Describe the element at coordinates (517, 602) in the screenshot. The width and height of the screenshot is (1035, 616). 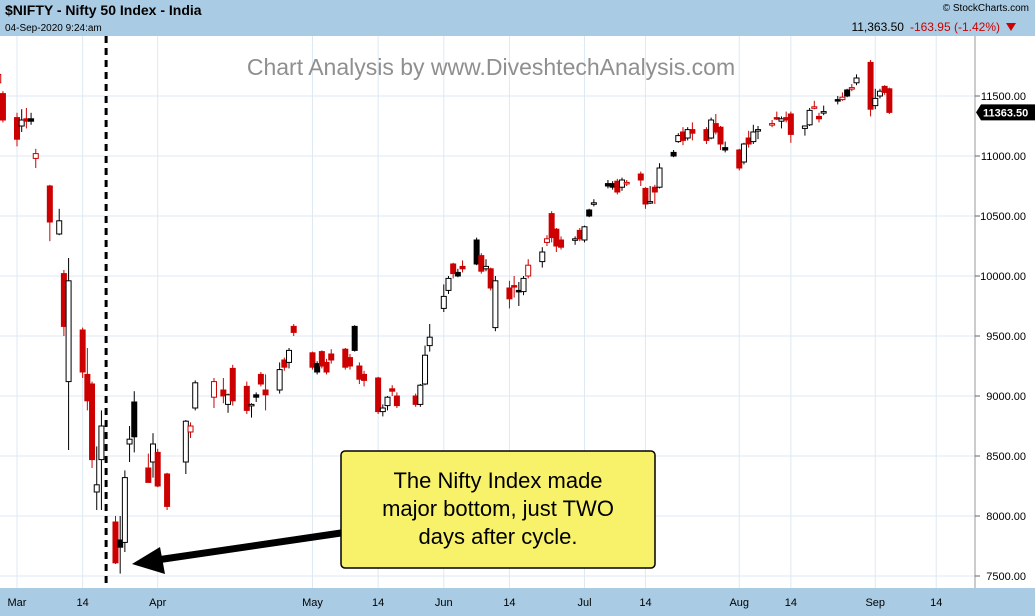
I see `date-axis-panel` at that location.